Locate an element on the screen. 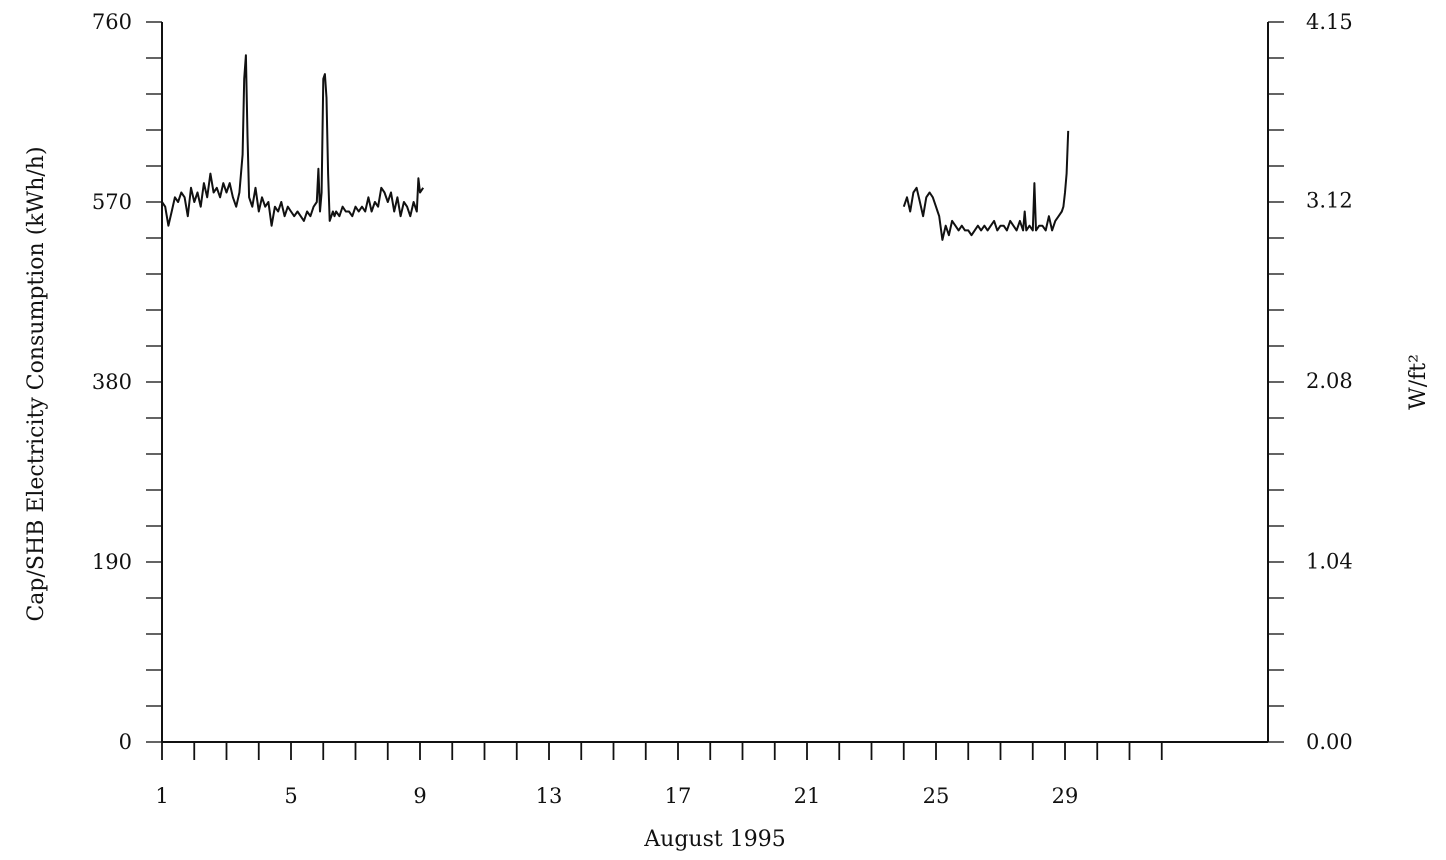 This screenshot has height=860, width=1446. y2-tick-label: 4.15 is located at coordinates (1329, 22).